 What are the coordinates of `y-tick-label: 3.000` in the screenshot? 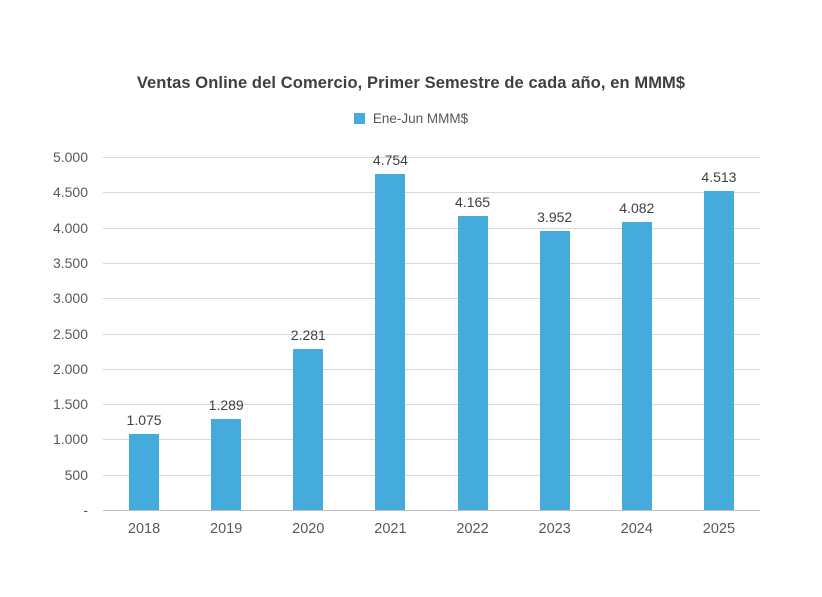 It's located at (70, 298).